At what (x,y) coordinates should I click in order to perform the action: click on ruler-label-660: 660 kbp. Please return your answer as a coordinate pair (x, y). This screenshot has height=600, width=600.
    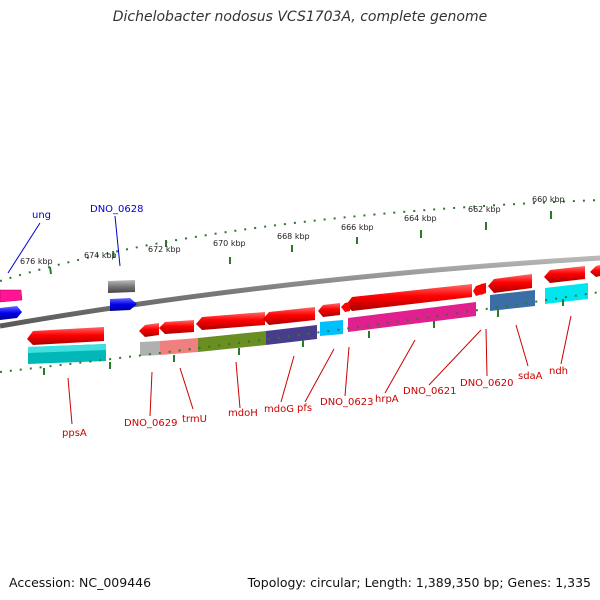
    Looking at the image, I should click on (548, 199).